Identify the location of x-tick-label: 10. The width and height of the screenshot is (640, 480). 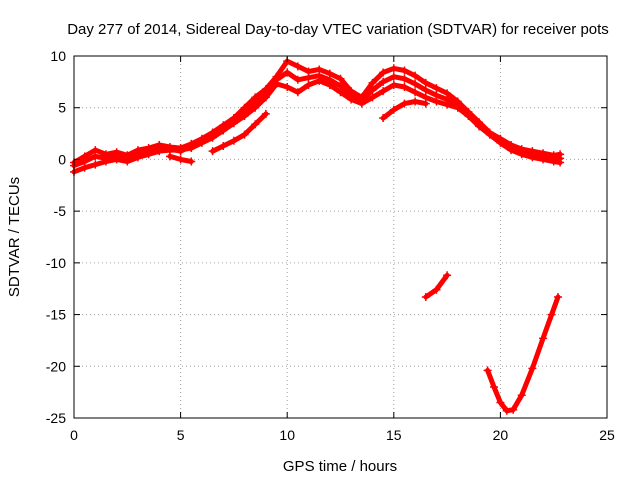
(287, 435).